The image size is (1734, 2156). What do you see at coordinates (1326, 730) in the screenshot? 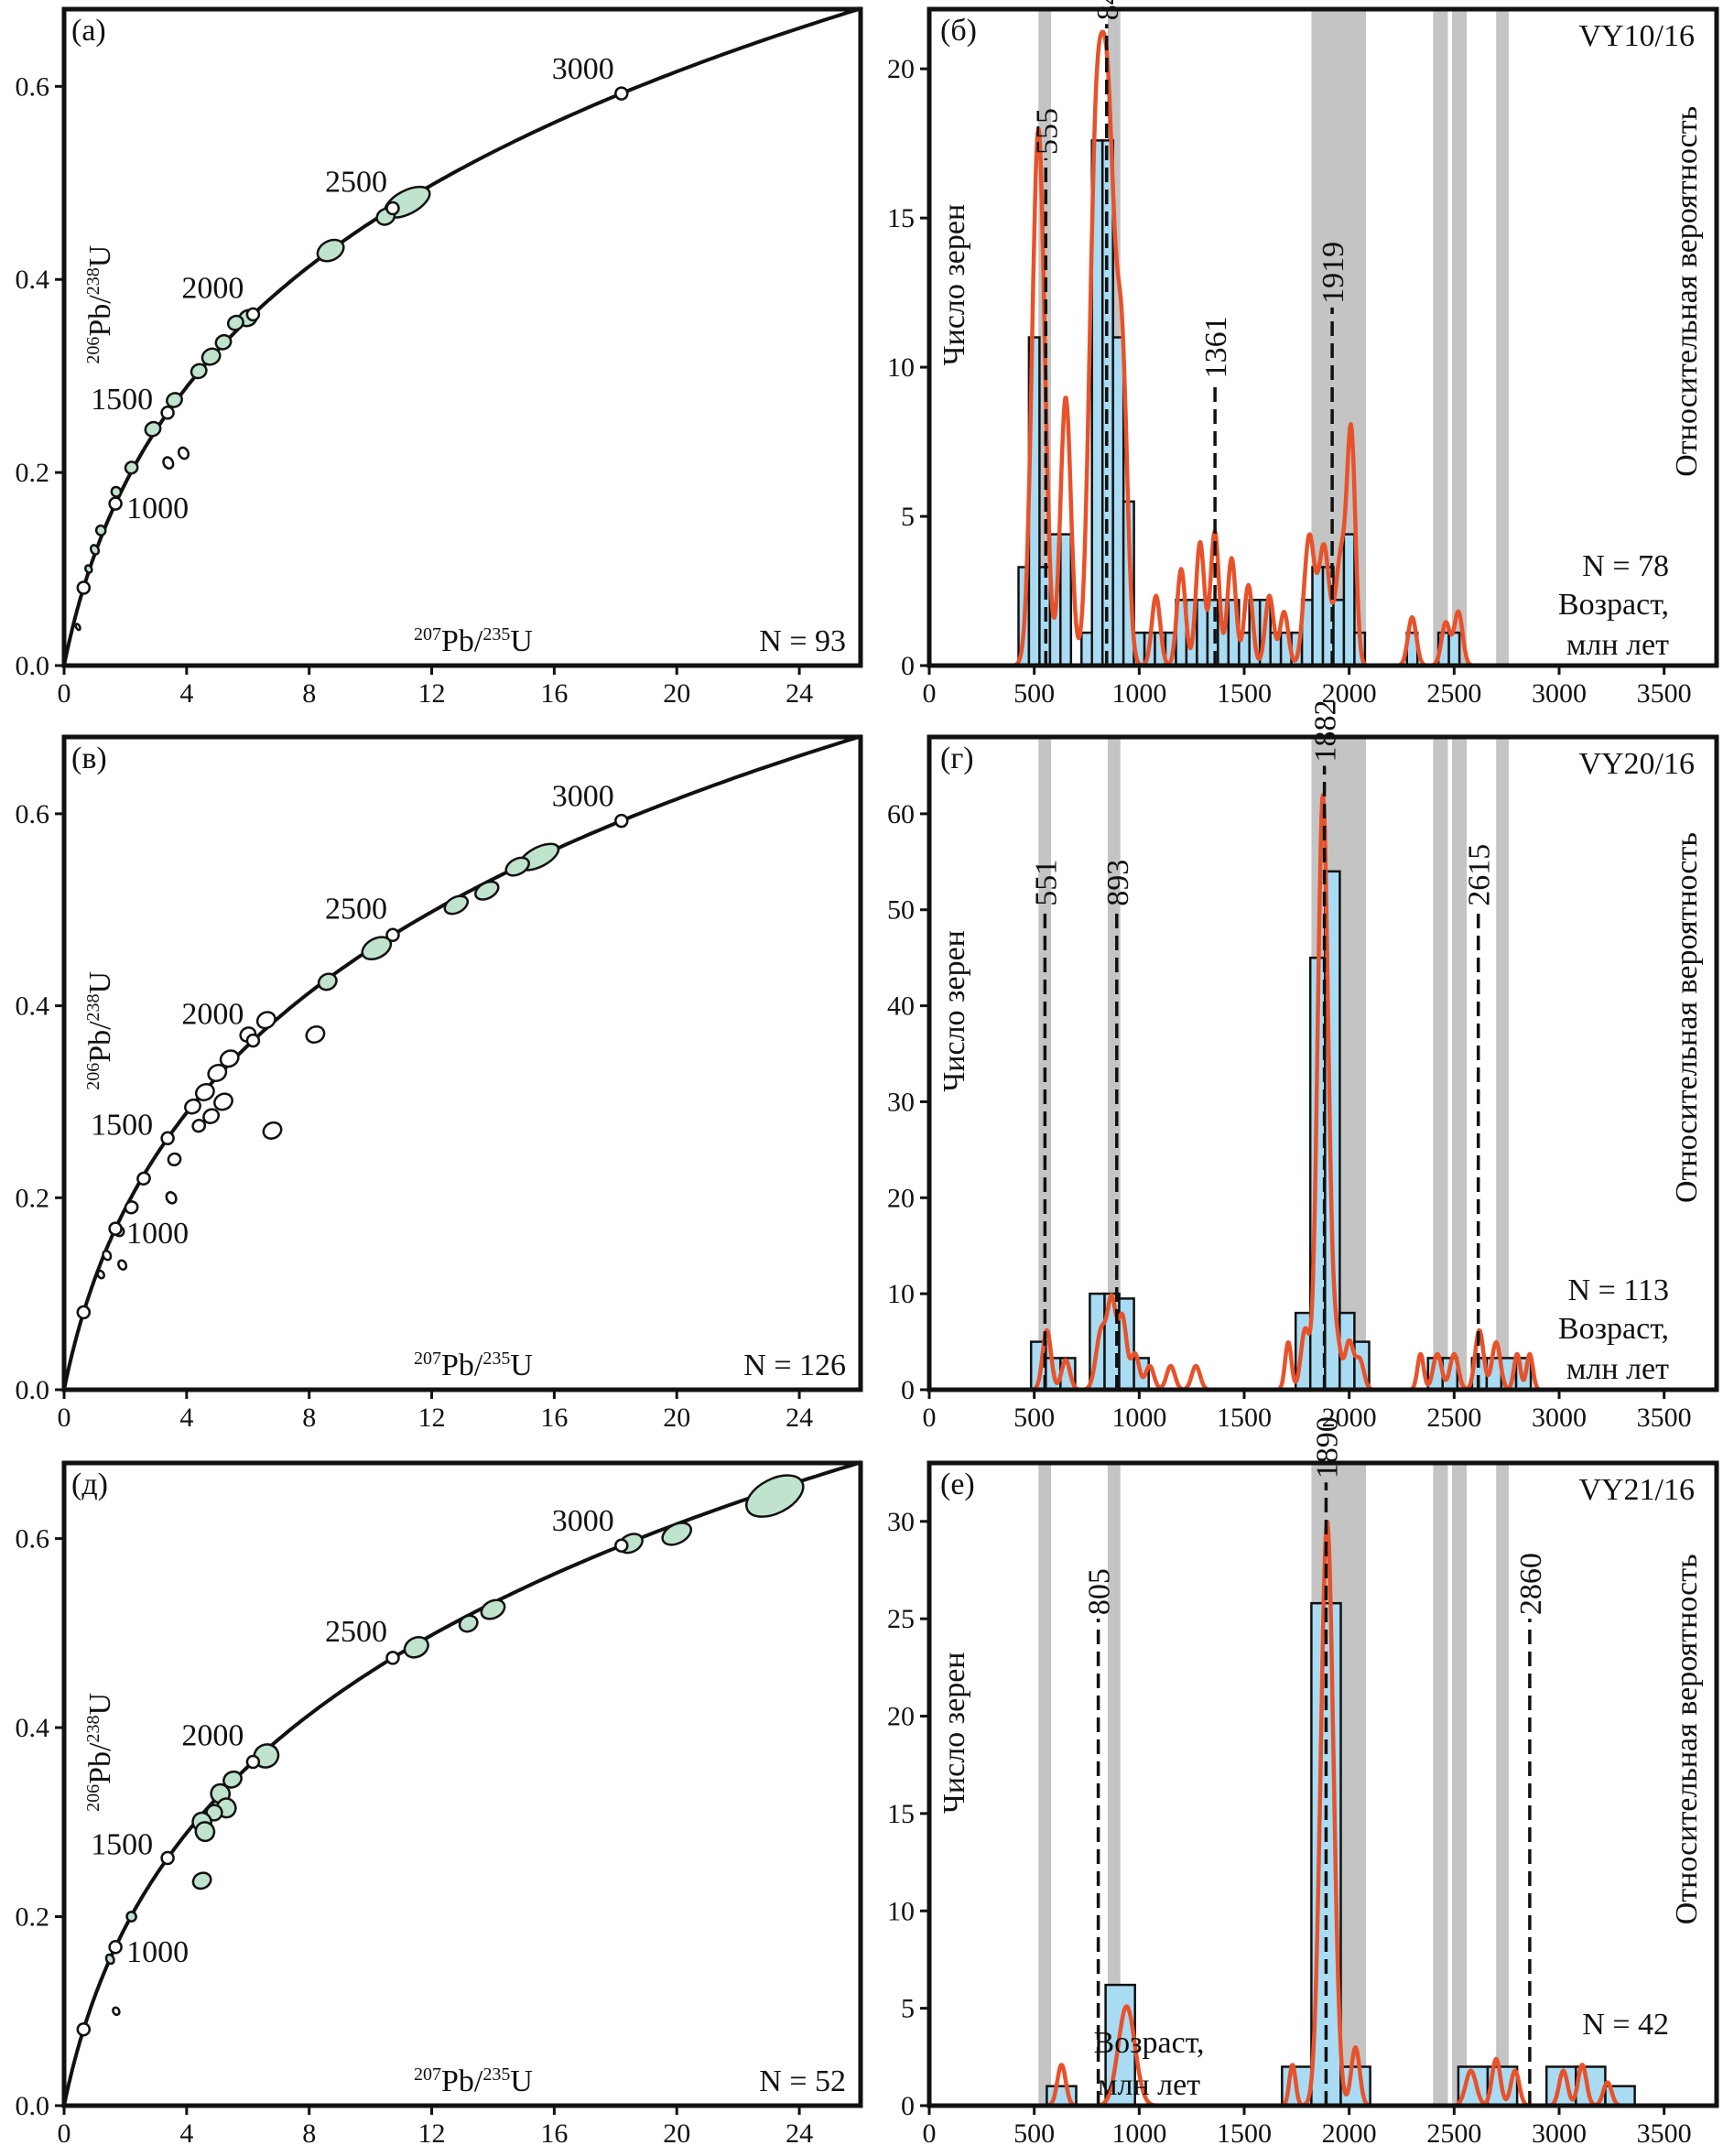
I see `peak-age-label: 1882` at bounding box center [1326, 730].